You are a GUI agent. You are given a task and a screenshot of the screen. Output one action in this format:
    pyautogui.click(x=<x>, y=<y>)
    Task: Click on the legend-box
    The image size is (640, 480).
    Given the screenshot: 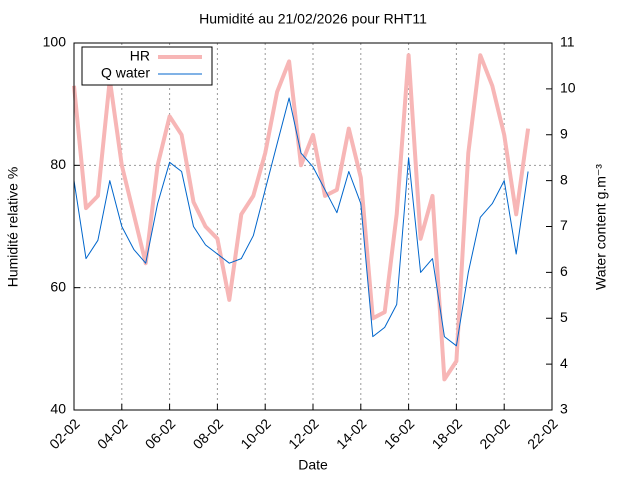 What is the action you would take?
    pyautogui.click(x=147, y=66)
    